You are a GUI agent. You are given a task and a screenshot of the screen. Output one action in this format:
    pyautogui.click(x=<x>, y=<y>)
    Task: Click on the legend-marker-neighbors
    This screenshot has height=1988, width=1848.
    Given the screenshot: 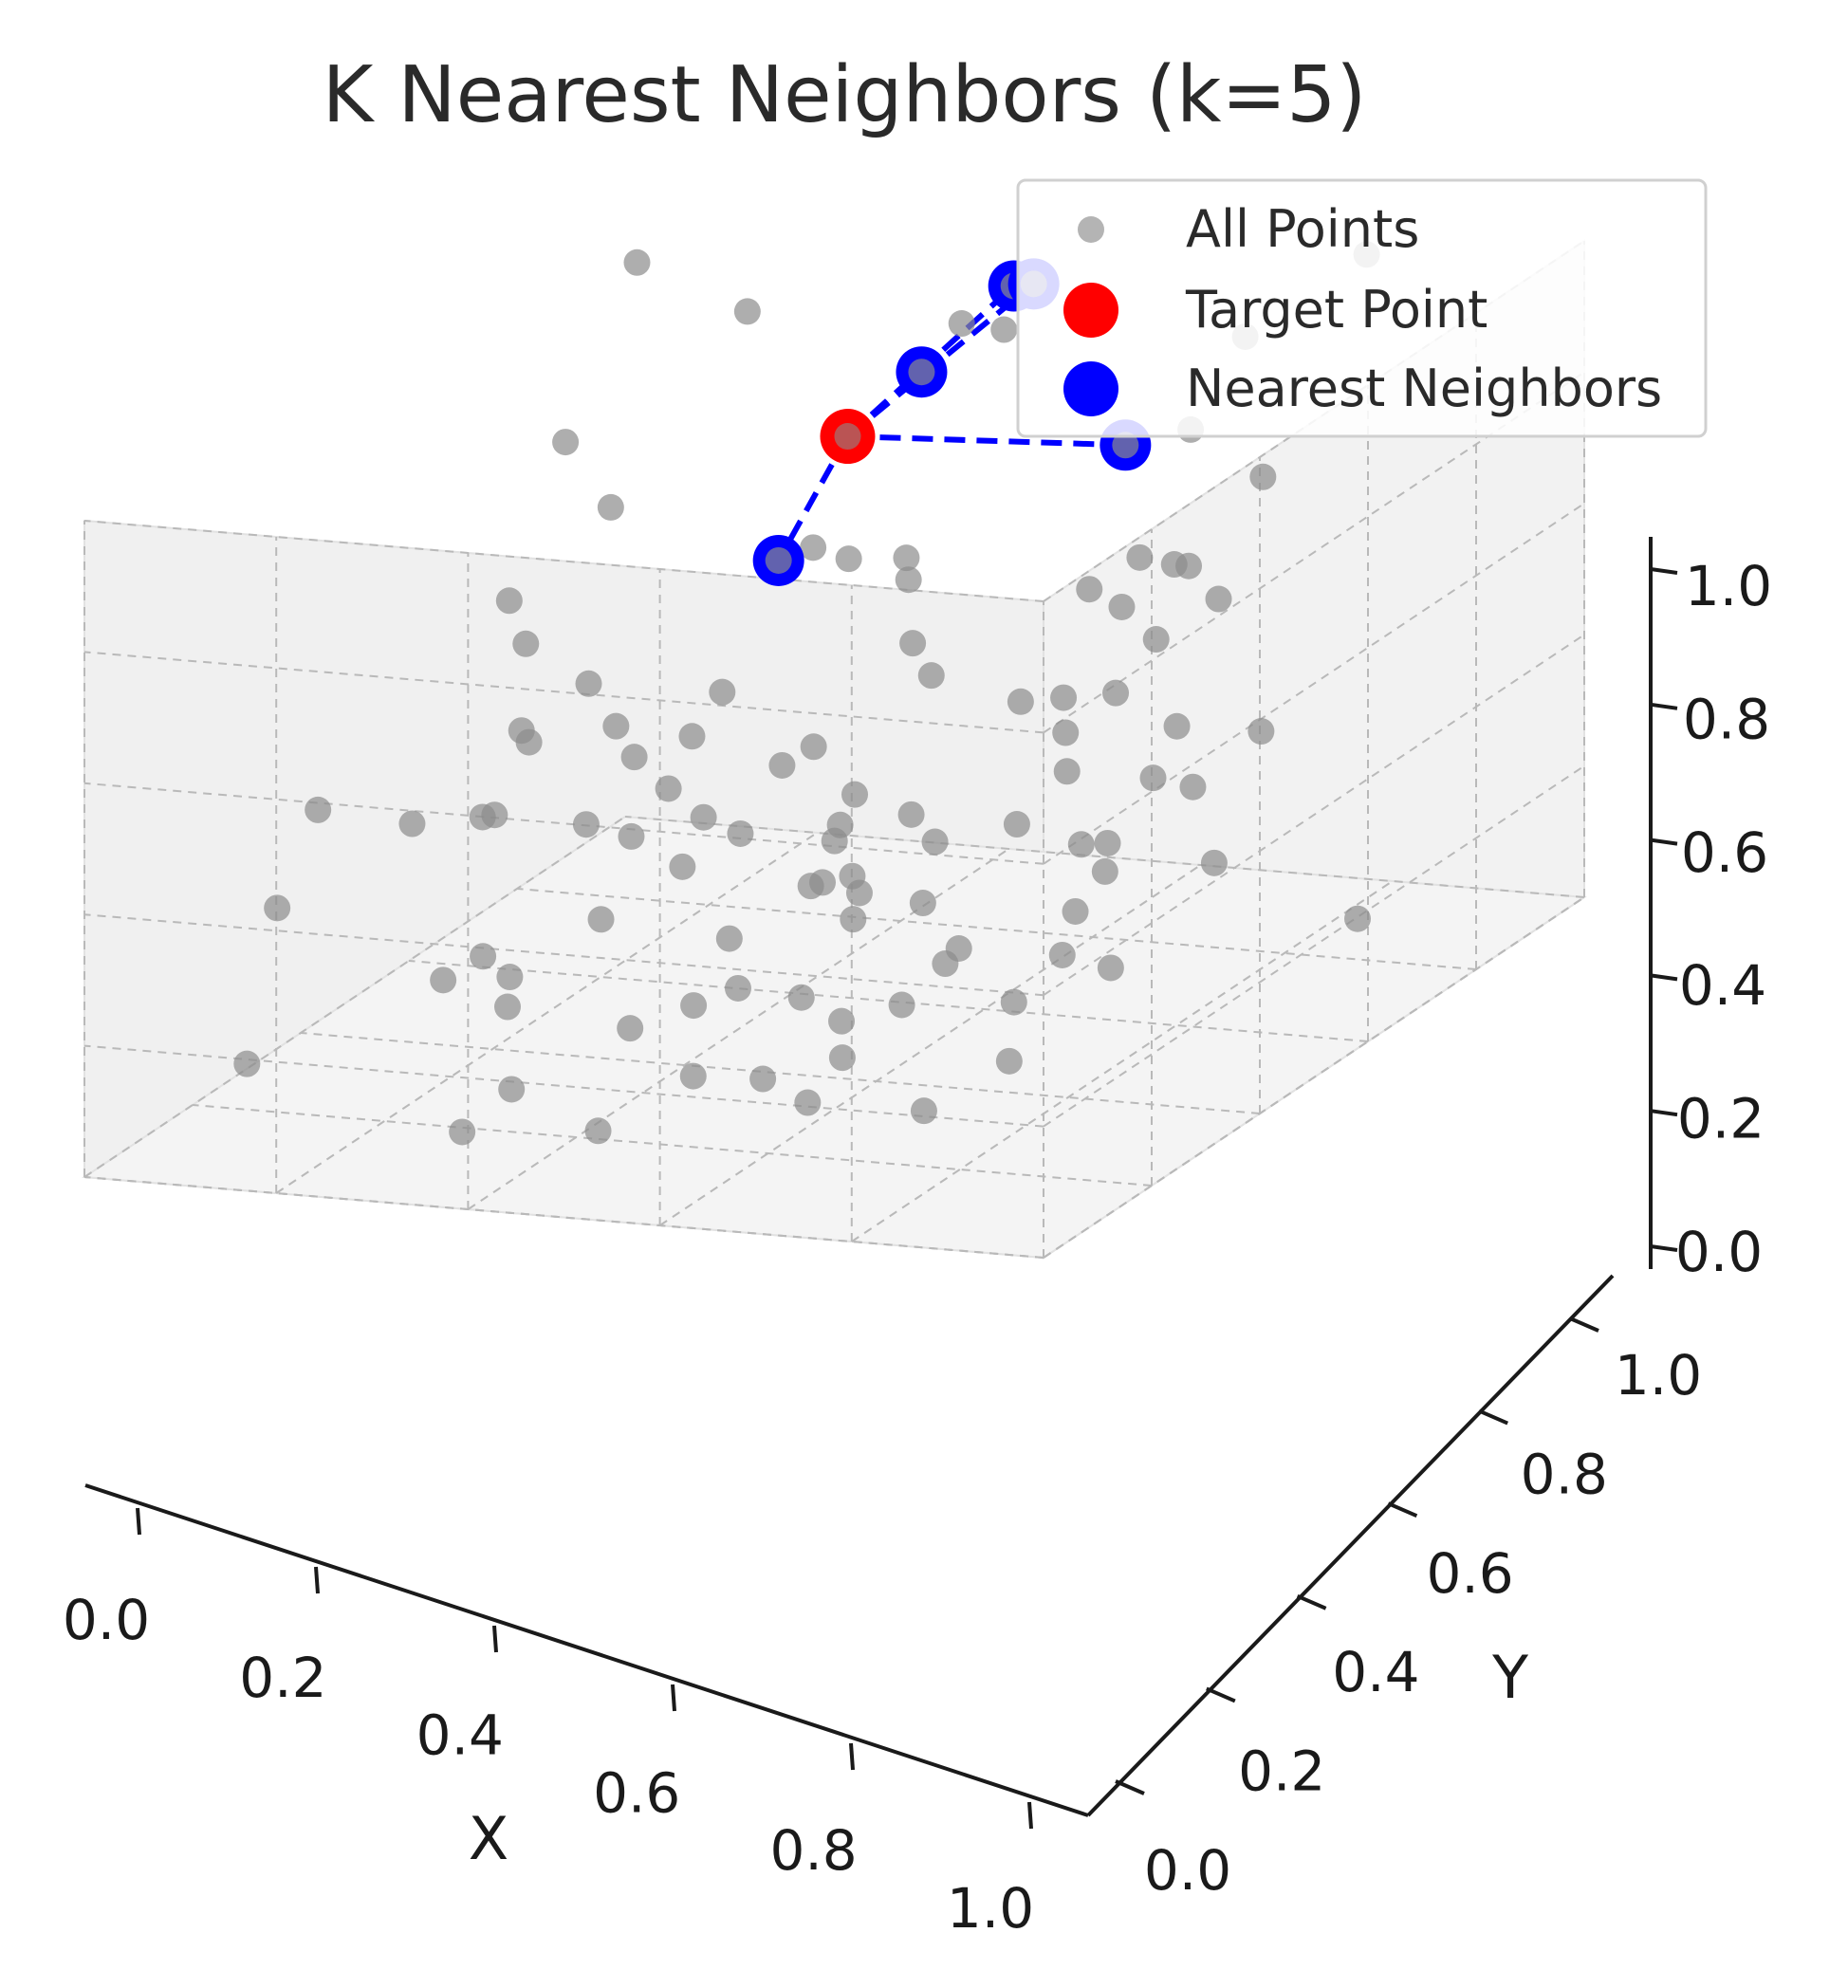 What is the action you would take?
    pyautogui.click(x=1090, y=388)
    